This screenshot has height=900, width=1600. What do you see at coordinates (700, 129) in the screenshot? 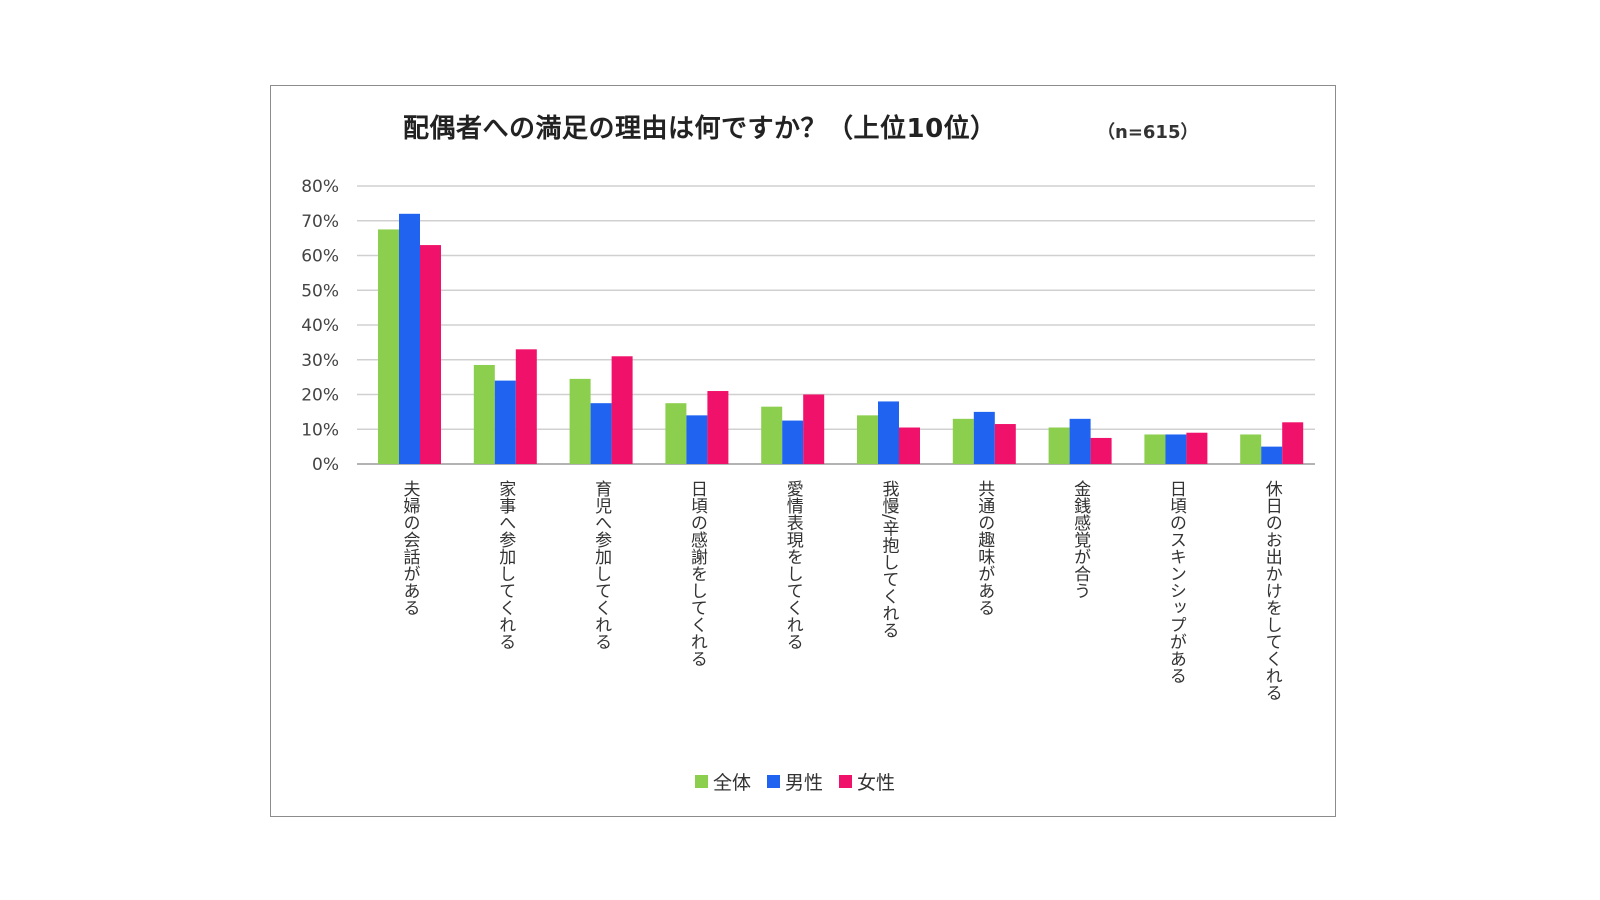
I see `chart-title: 配偶者への満足の理由は何ですか？（上位10位）` at bounding box center [700, 129].